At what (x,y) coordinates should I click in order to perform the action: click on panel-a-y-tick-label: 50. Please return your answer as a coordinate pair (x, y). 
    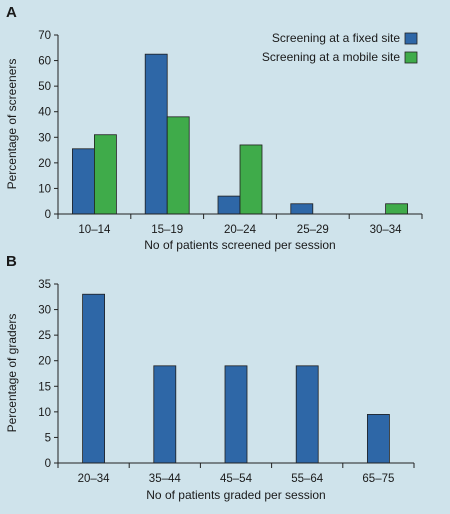
    Looking at the image, I should click on (44, 87).